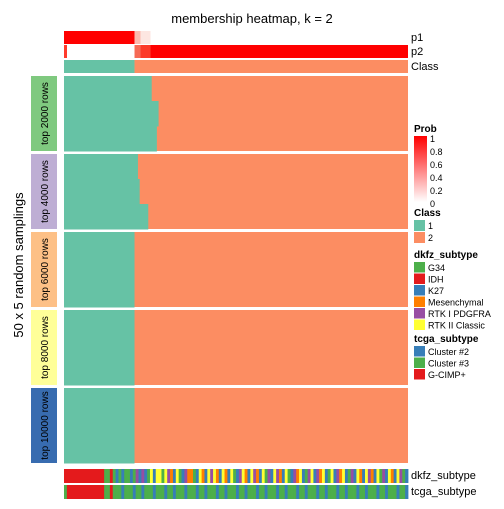 The image size is (504, 509). I want to click on tcga-legend-swatch, so click(419, 351).